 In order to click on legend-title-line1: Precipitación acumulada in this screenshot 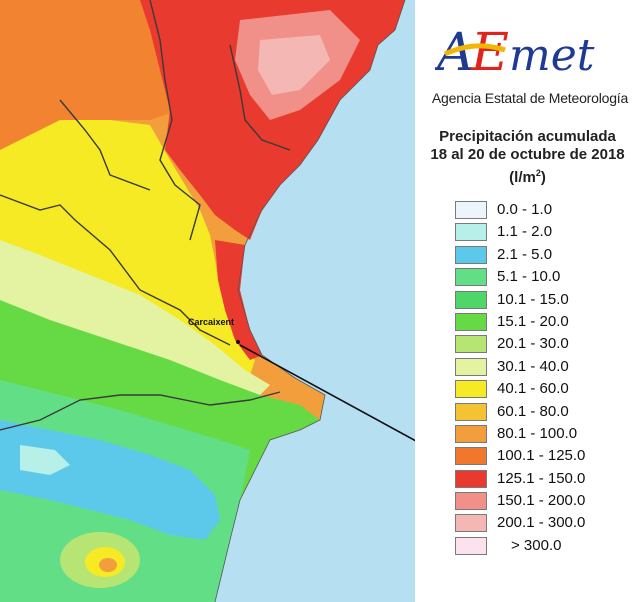, I will do `click(527, 136)`.